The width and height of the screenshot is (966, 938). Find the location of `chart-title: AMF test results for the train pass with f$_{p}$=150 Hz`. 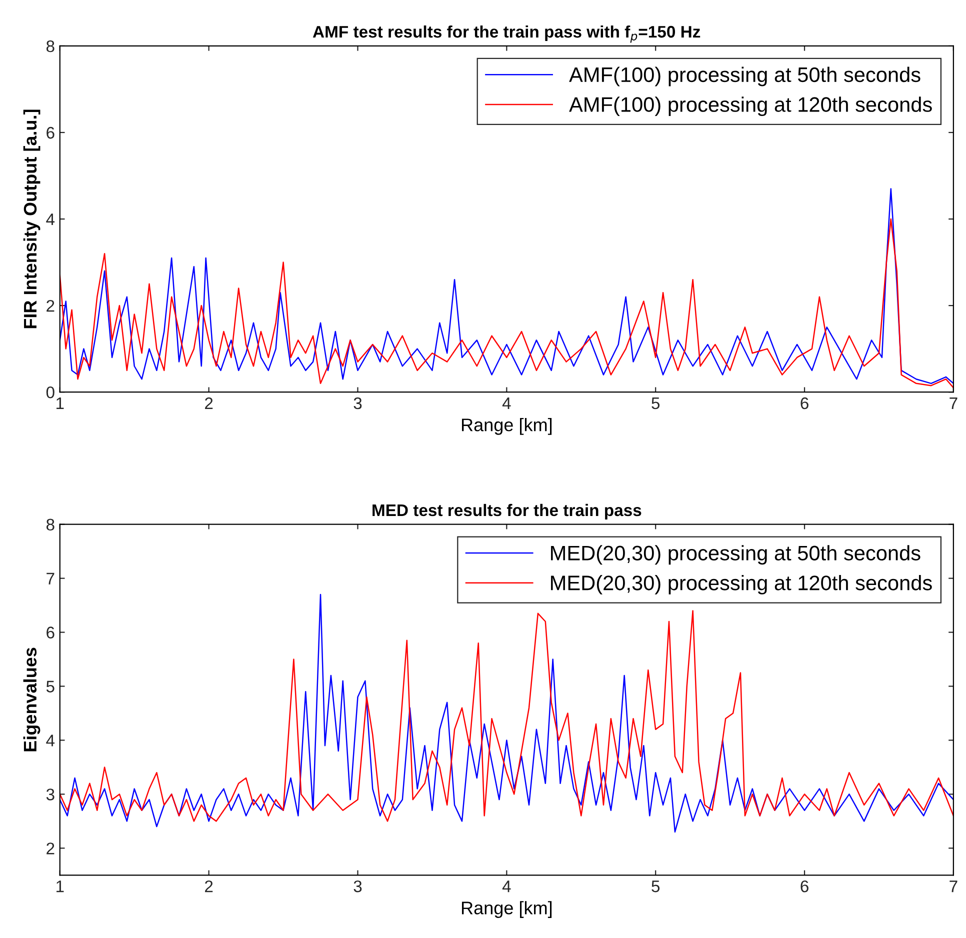

chart-title: AMF test results for the train pass with f$_{p}$=150 Hz is located at coordinates (506, 34).